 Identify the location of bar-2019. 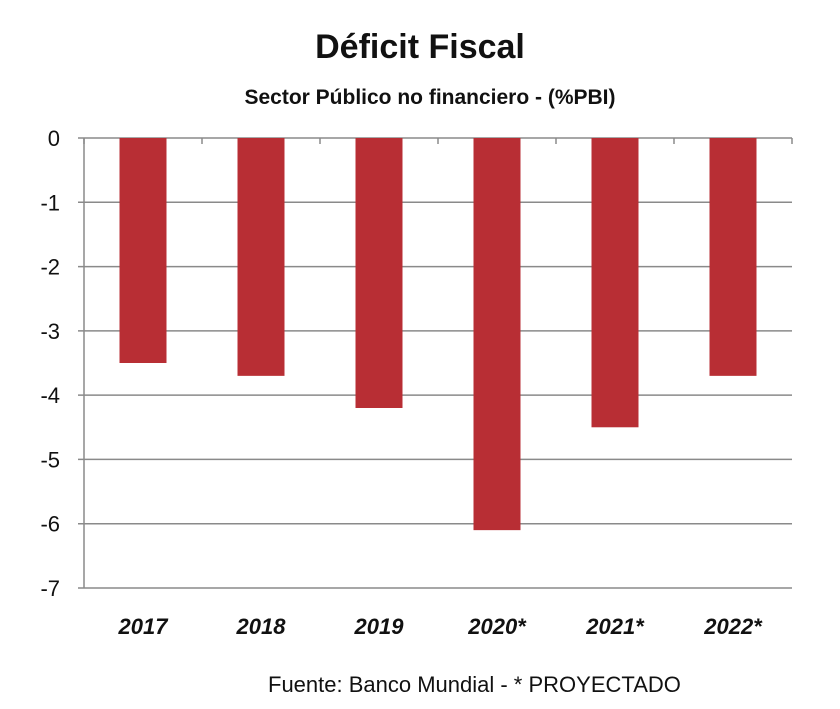
(379, 273).